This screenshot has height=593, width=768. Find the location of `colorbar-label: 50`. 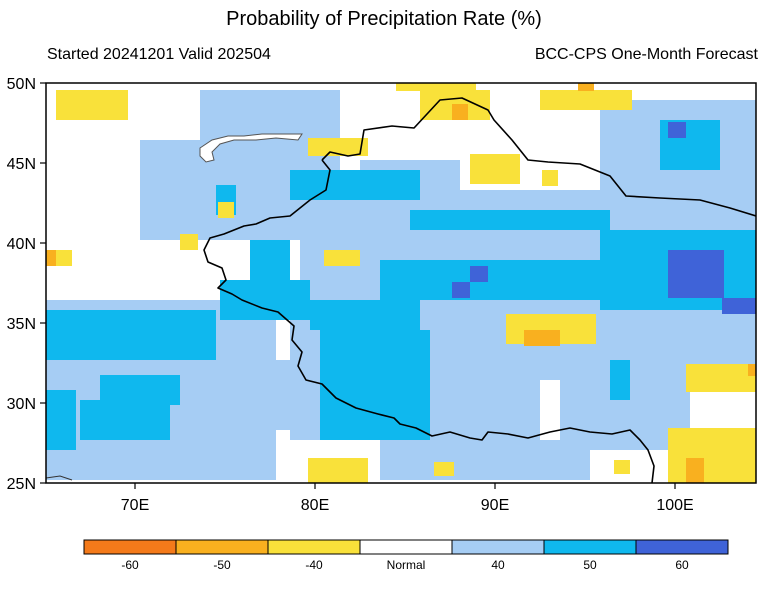

colorbar-label: 50 is located at coordinates (590, 565).